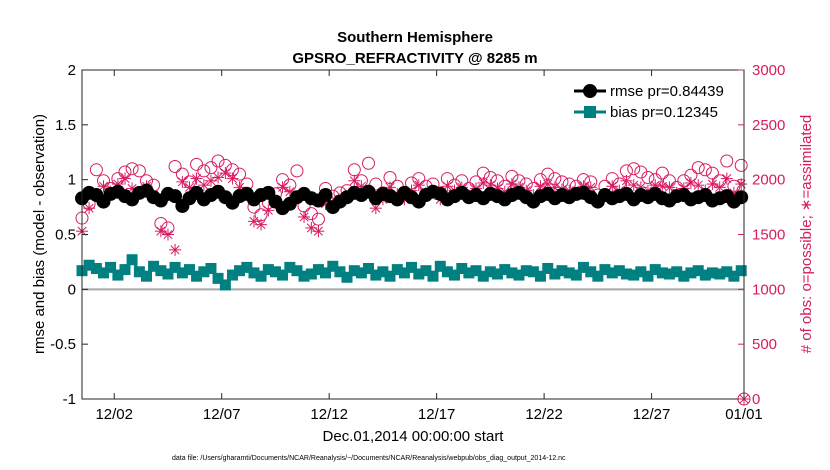  What do you see at coordinates (768, 180) in the screenshot?
I see `y-tick-label-right: 2000` at bounding box center [768, 180].